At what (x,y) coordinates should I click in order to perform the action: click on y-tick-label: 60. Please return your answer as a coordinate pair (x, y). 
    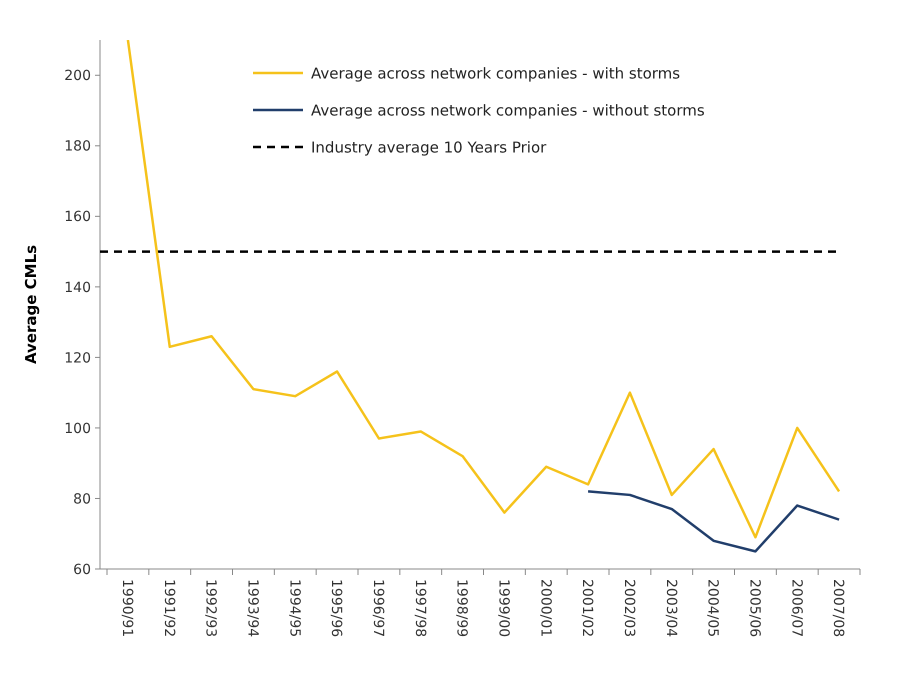
    Looking at the image, I should click on (82, 570).